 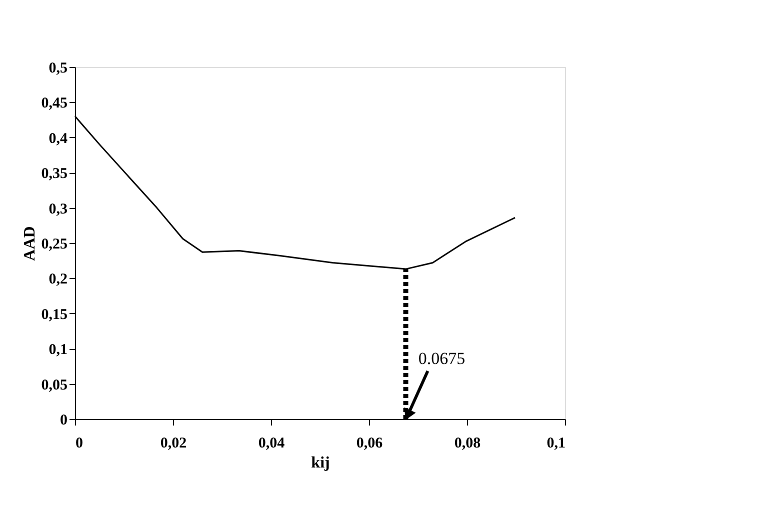 I want to click on x-tick-label: 0,08, so click(x=467, y=444).